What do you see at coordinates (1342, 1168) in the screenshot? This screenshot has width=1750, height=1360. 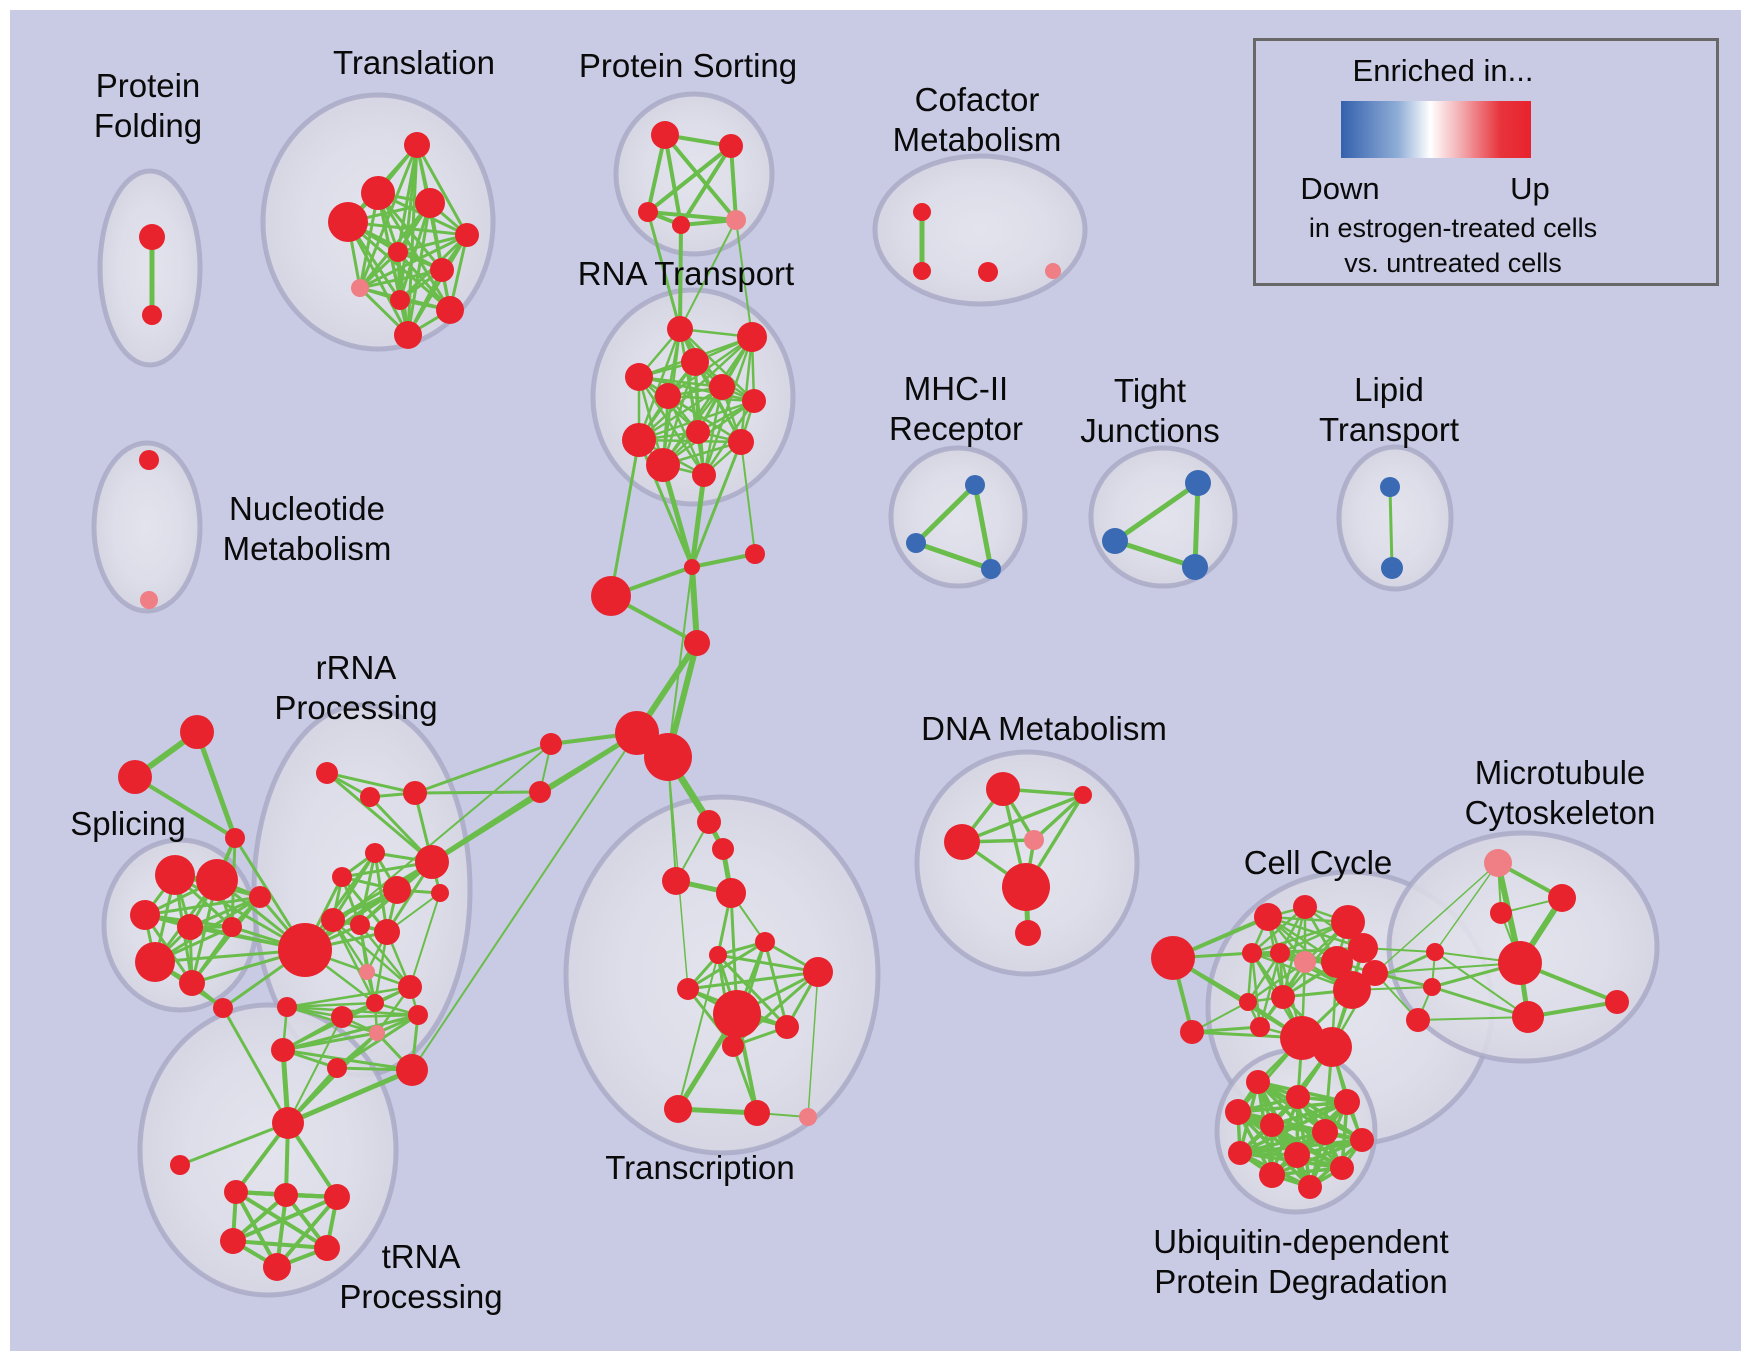 I see `gene-set-node-ub10` at bounding box center [1342, 1168].